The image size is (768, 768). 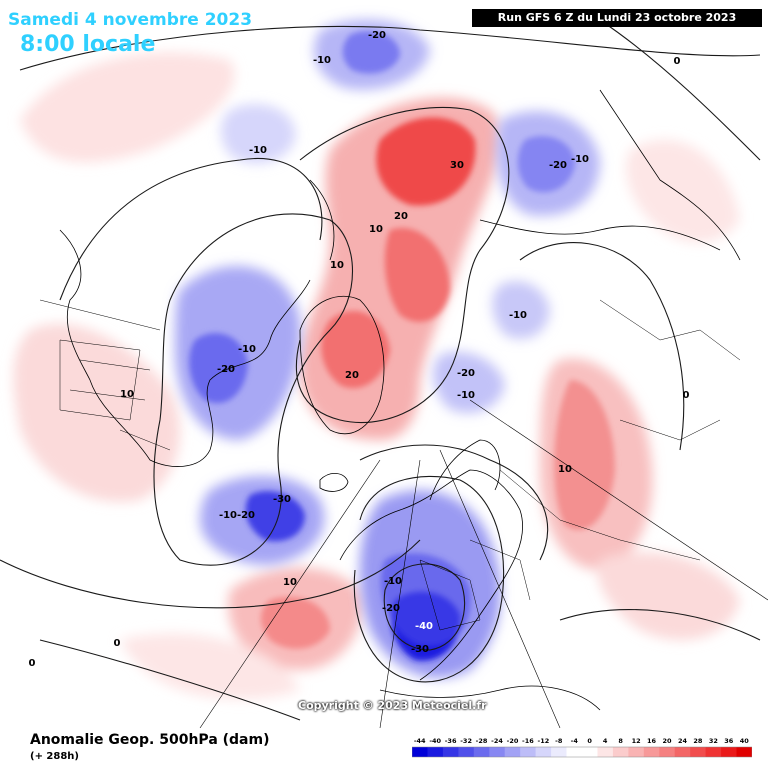 What do you see at coordinates (600, 235) in the screenshot?
I see `coast-siberia` at bounding box center [600, 235].